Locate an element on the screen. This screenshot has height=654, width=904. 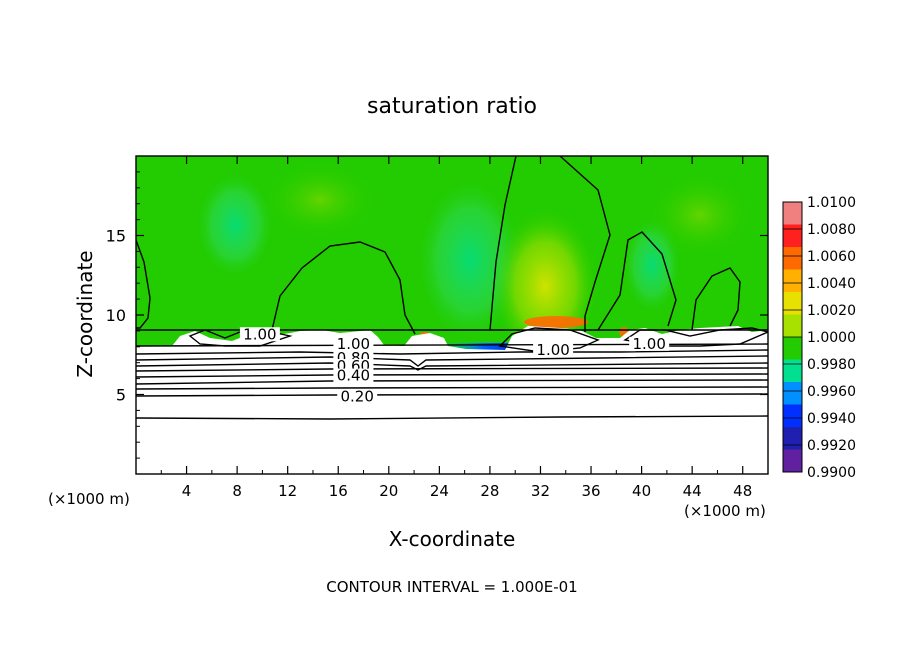
x-tick-label: 4 is located at coordinates (187, 491).